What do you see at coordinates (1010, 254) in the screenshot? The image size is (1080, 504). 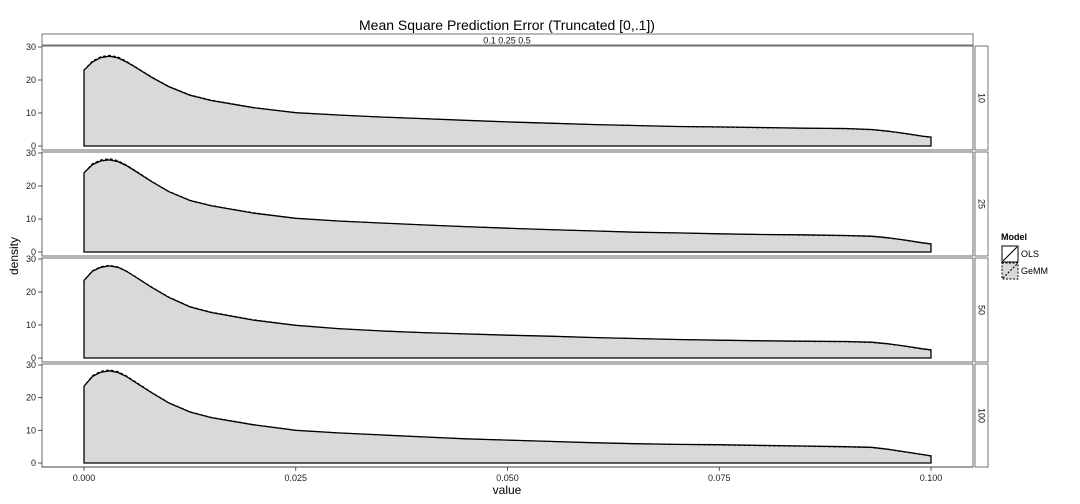 I see `legend-swatch-line` at bounding box center [1010, 254].